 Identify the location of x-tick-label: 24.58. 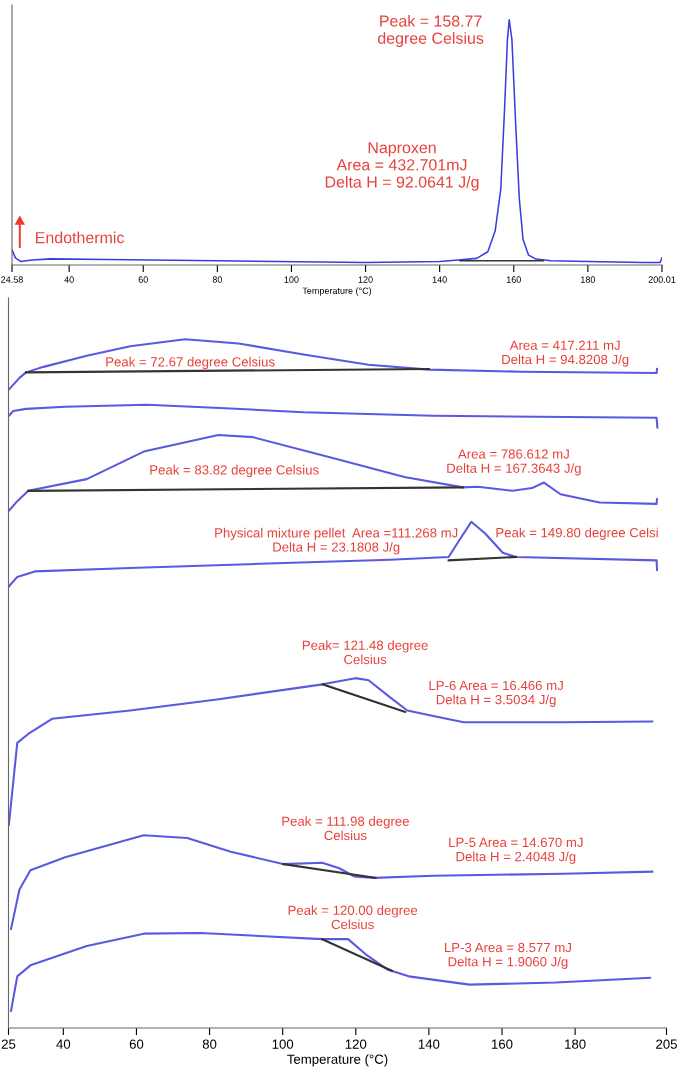
(12, 279).